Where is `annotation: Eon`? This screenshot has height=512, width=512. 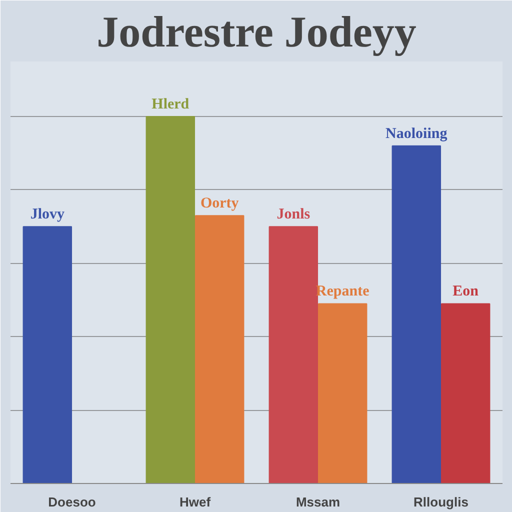 annotation: Eon is located at coordinates (466, 292).